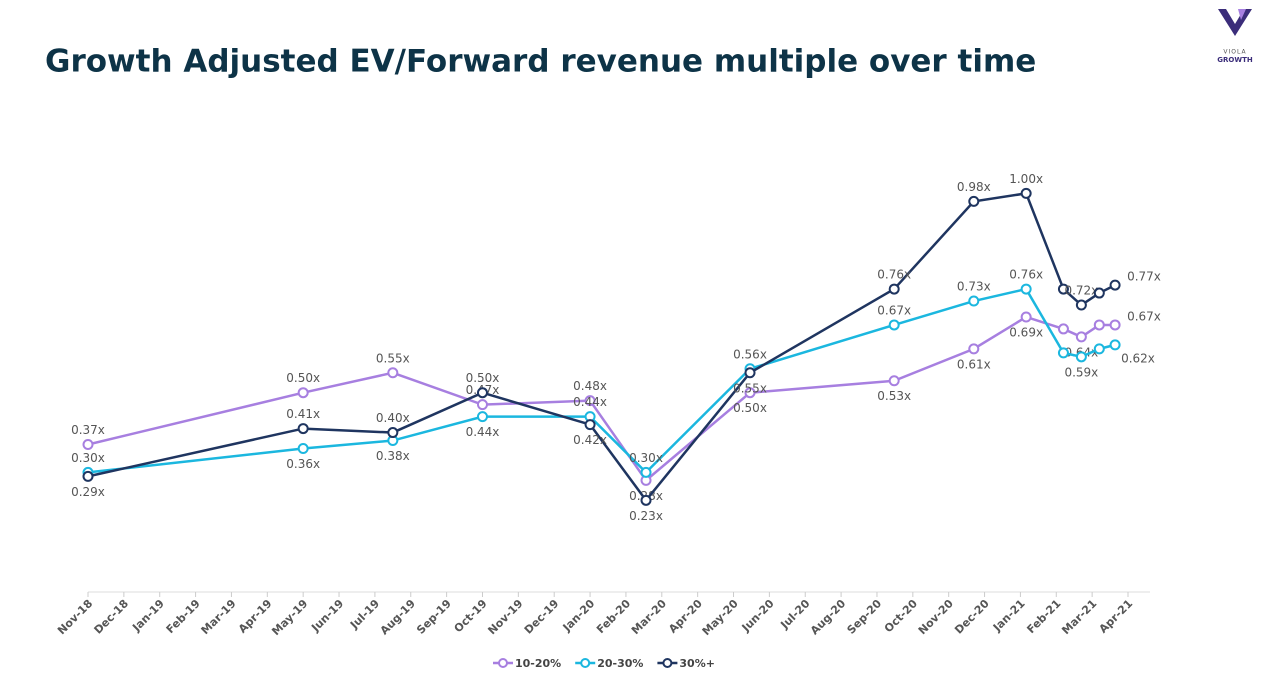 The height and width of the screenshot is (698, 1267). I want to click on x-tick-label: Nov-19, so click(505, 617).